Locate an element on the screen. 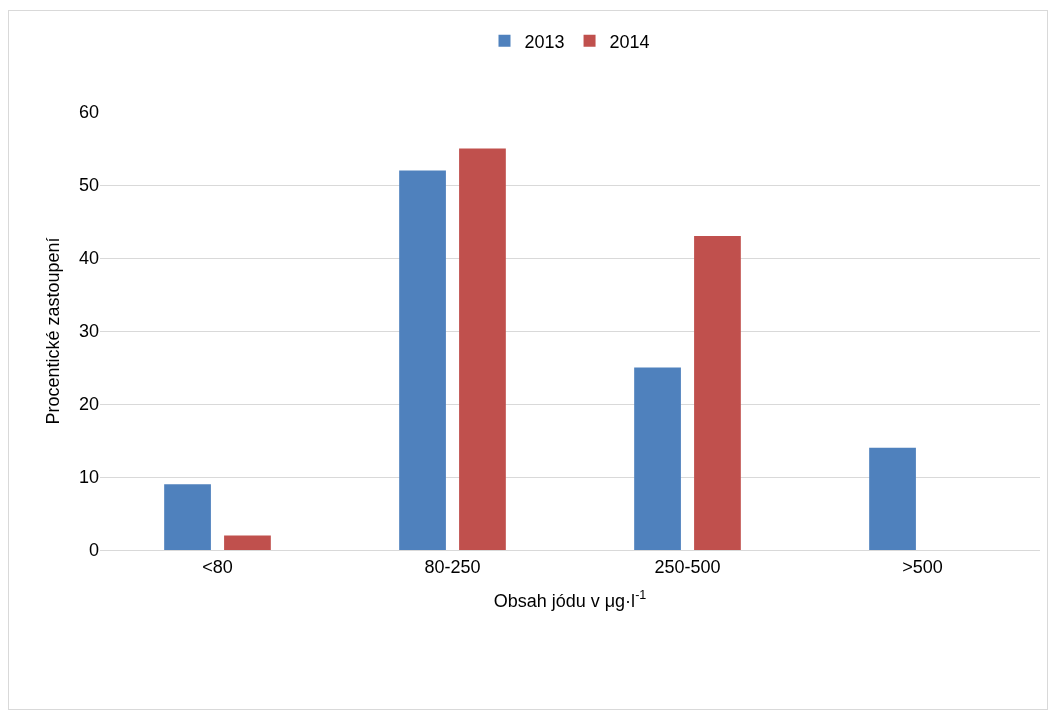 The width and height of the screenshot is (1064, 722). y-tick-label: 30 is located at coordinates (88, 331).